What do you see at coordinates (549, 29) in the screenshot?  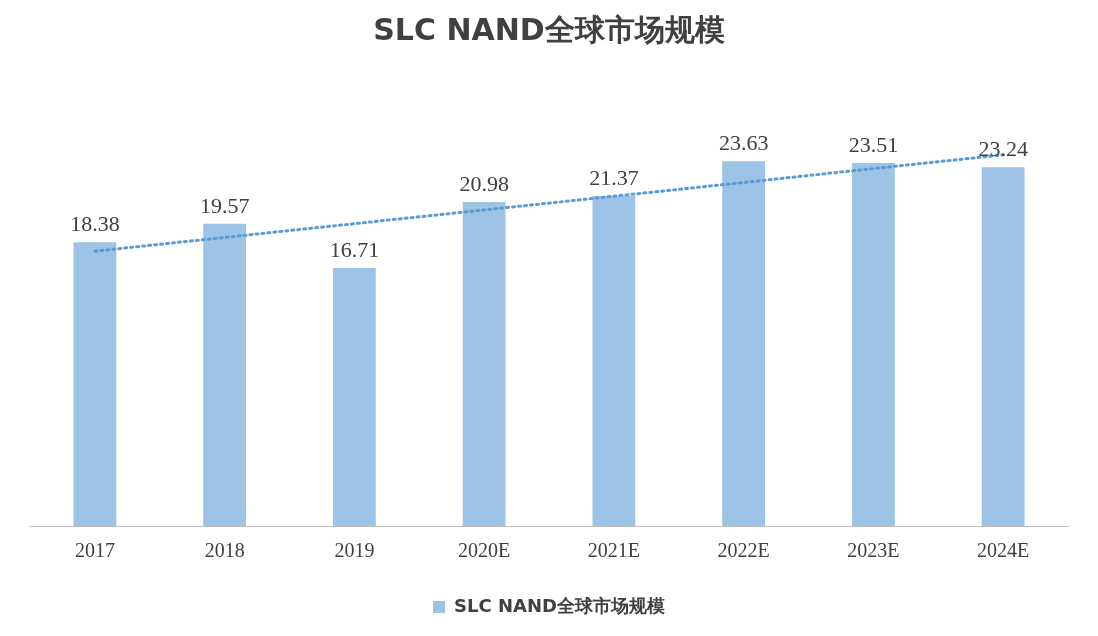 I see `chart-title: SLC NAND全球市场规模` at bounding box center [549, 29].